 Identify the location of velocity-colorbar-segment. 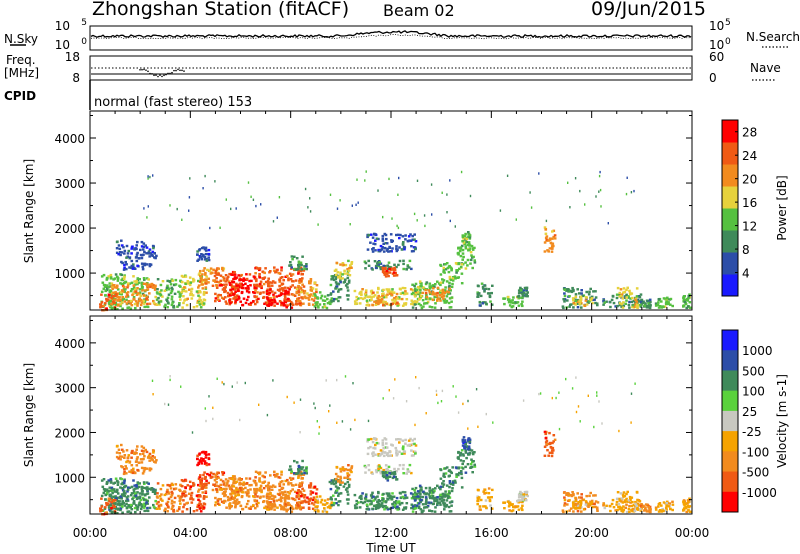
(730, 462).